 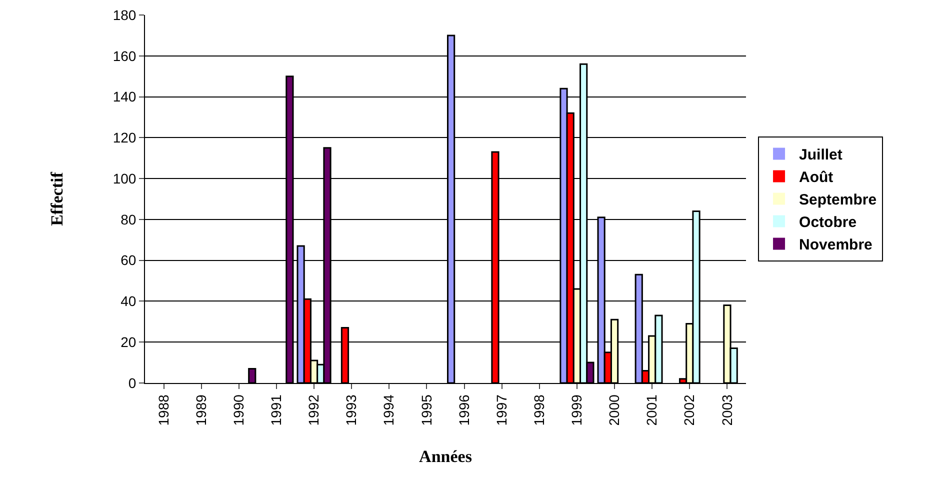 What do you see at coordinates (128, 219) in the screenshot?
I see `y-tick-label: 80` at bounding box center [128, 219].